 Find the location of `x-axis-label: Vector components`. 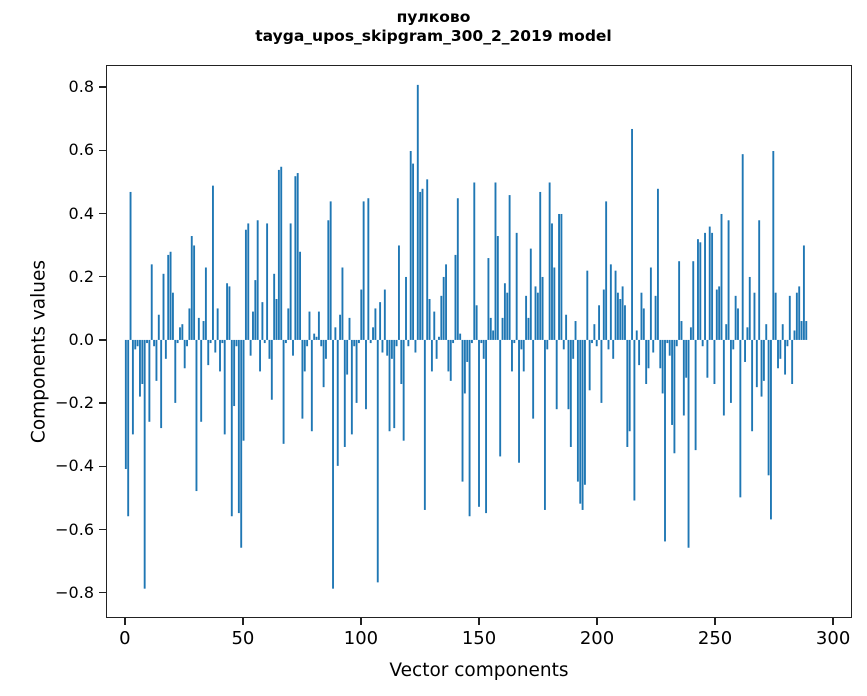

x-axis-label: Vector components is located at coordinates (479, 670).